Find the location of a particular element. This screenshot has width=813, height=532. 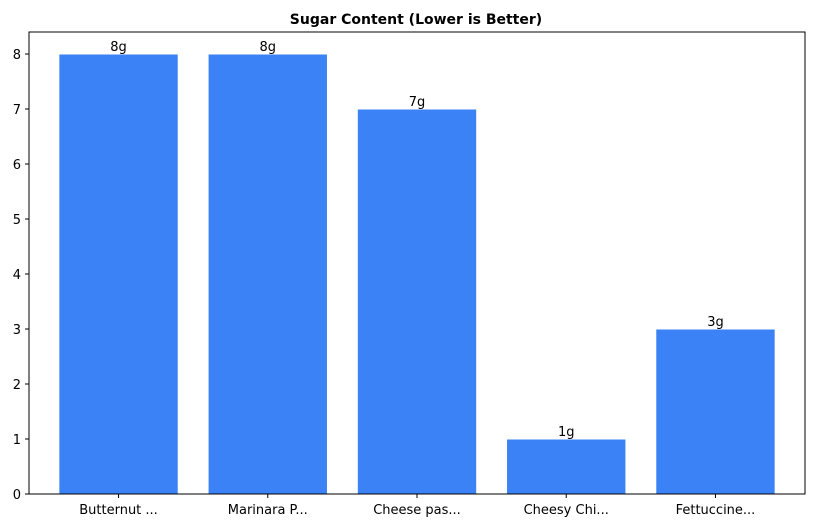

y-tick-label: 1 is located at coordinates (17, 440).